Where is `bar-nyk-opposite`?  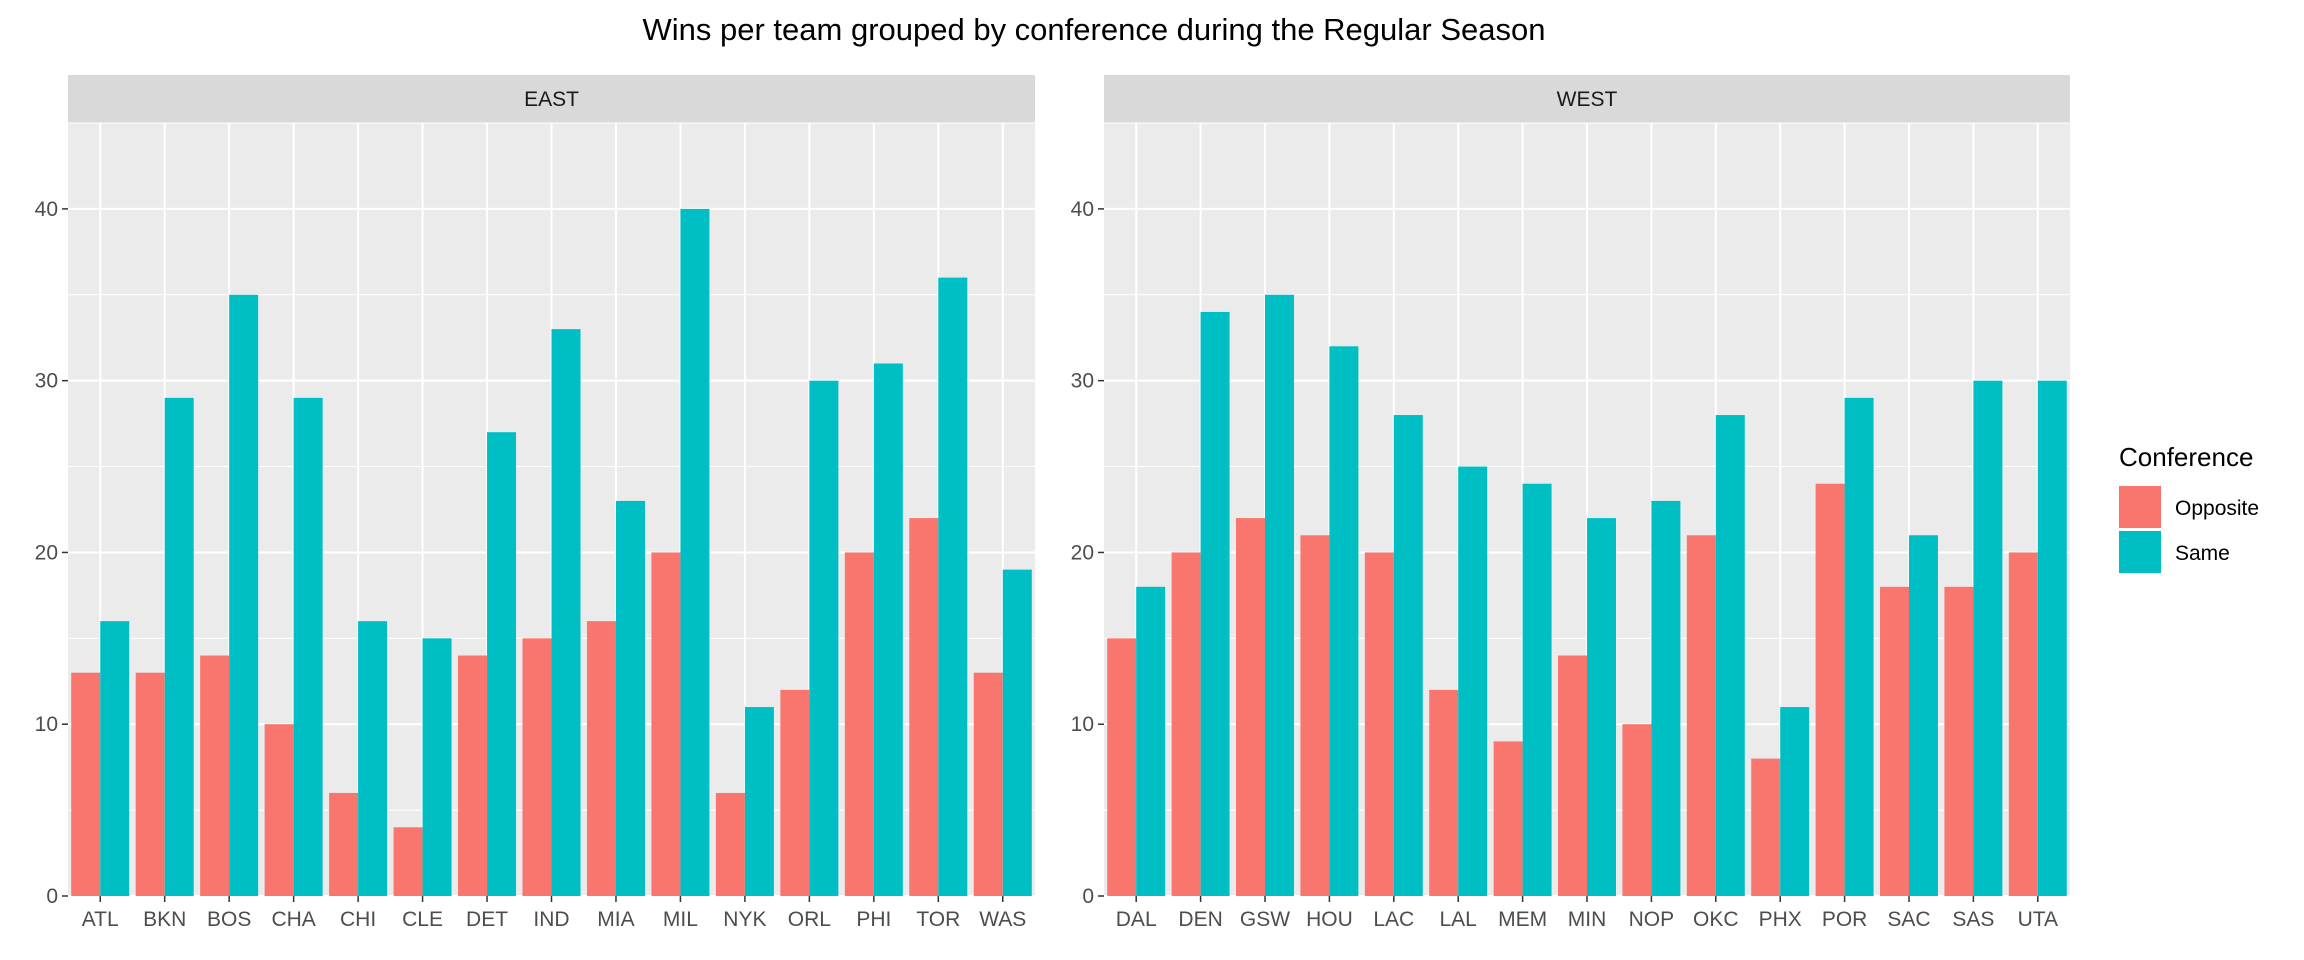
bar-nyk-opposite is located at coordinates (730, 844).